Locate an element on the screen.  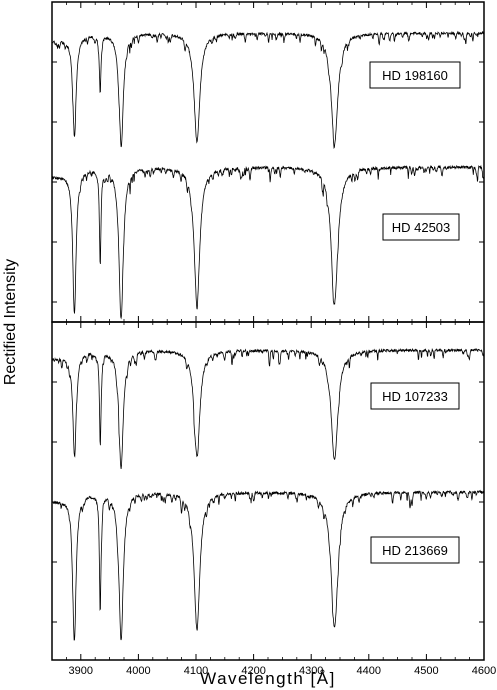
star-label: HD 42503 is located at coordinates (421, 227).